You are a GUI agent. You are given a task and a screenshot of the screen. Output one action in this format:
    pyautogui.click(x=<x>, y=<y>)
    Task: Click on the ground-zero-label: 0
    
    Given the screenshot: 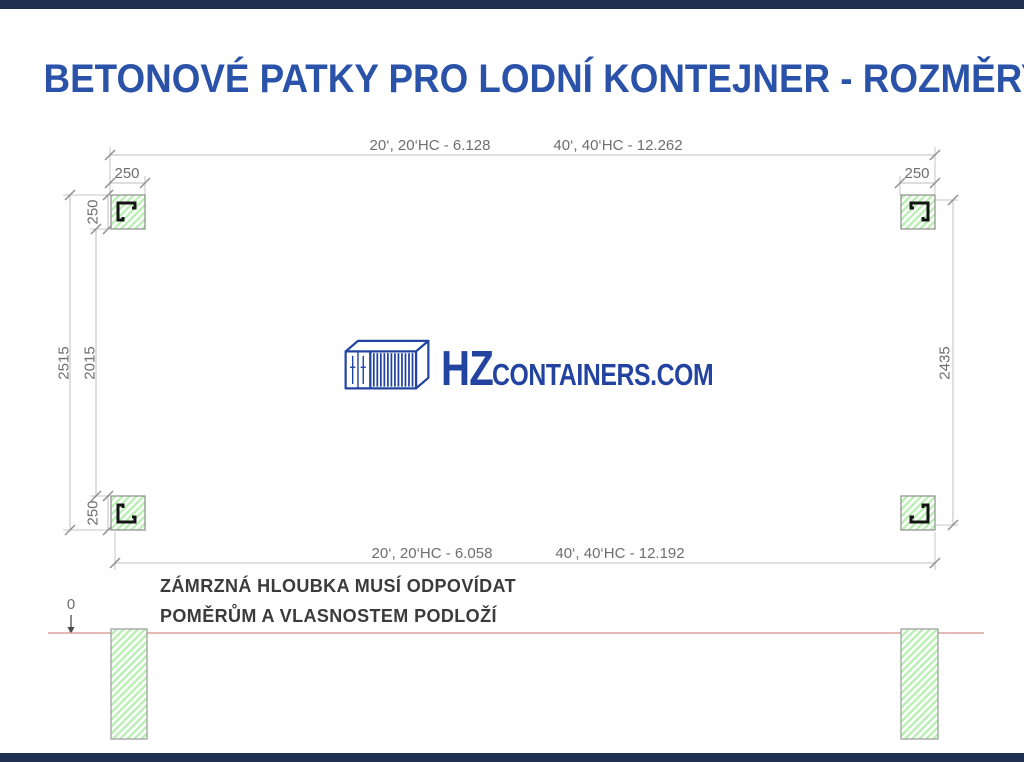 What is the action you would take?
    pyautogui.click(x=71, y=604)
    